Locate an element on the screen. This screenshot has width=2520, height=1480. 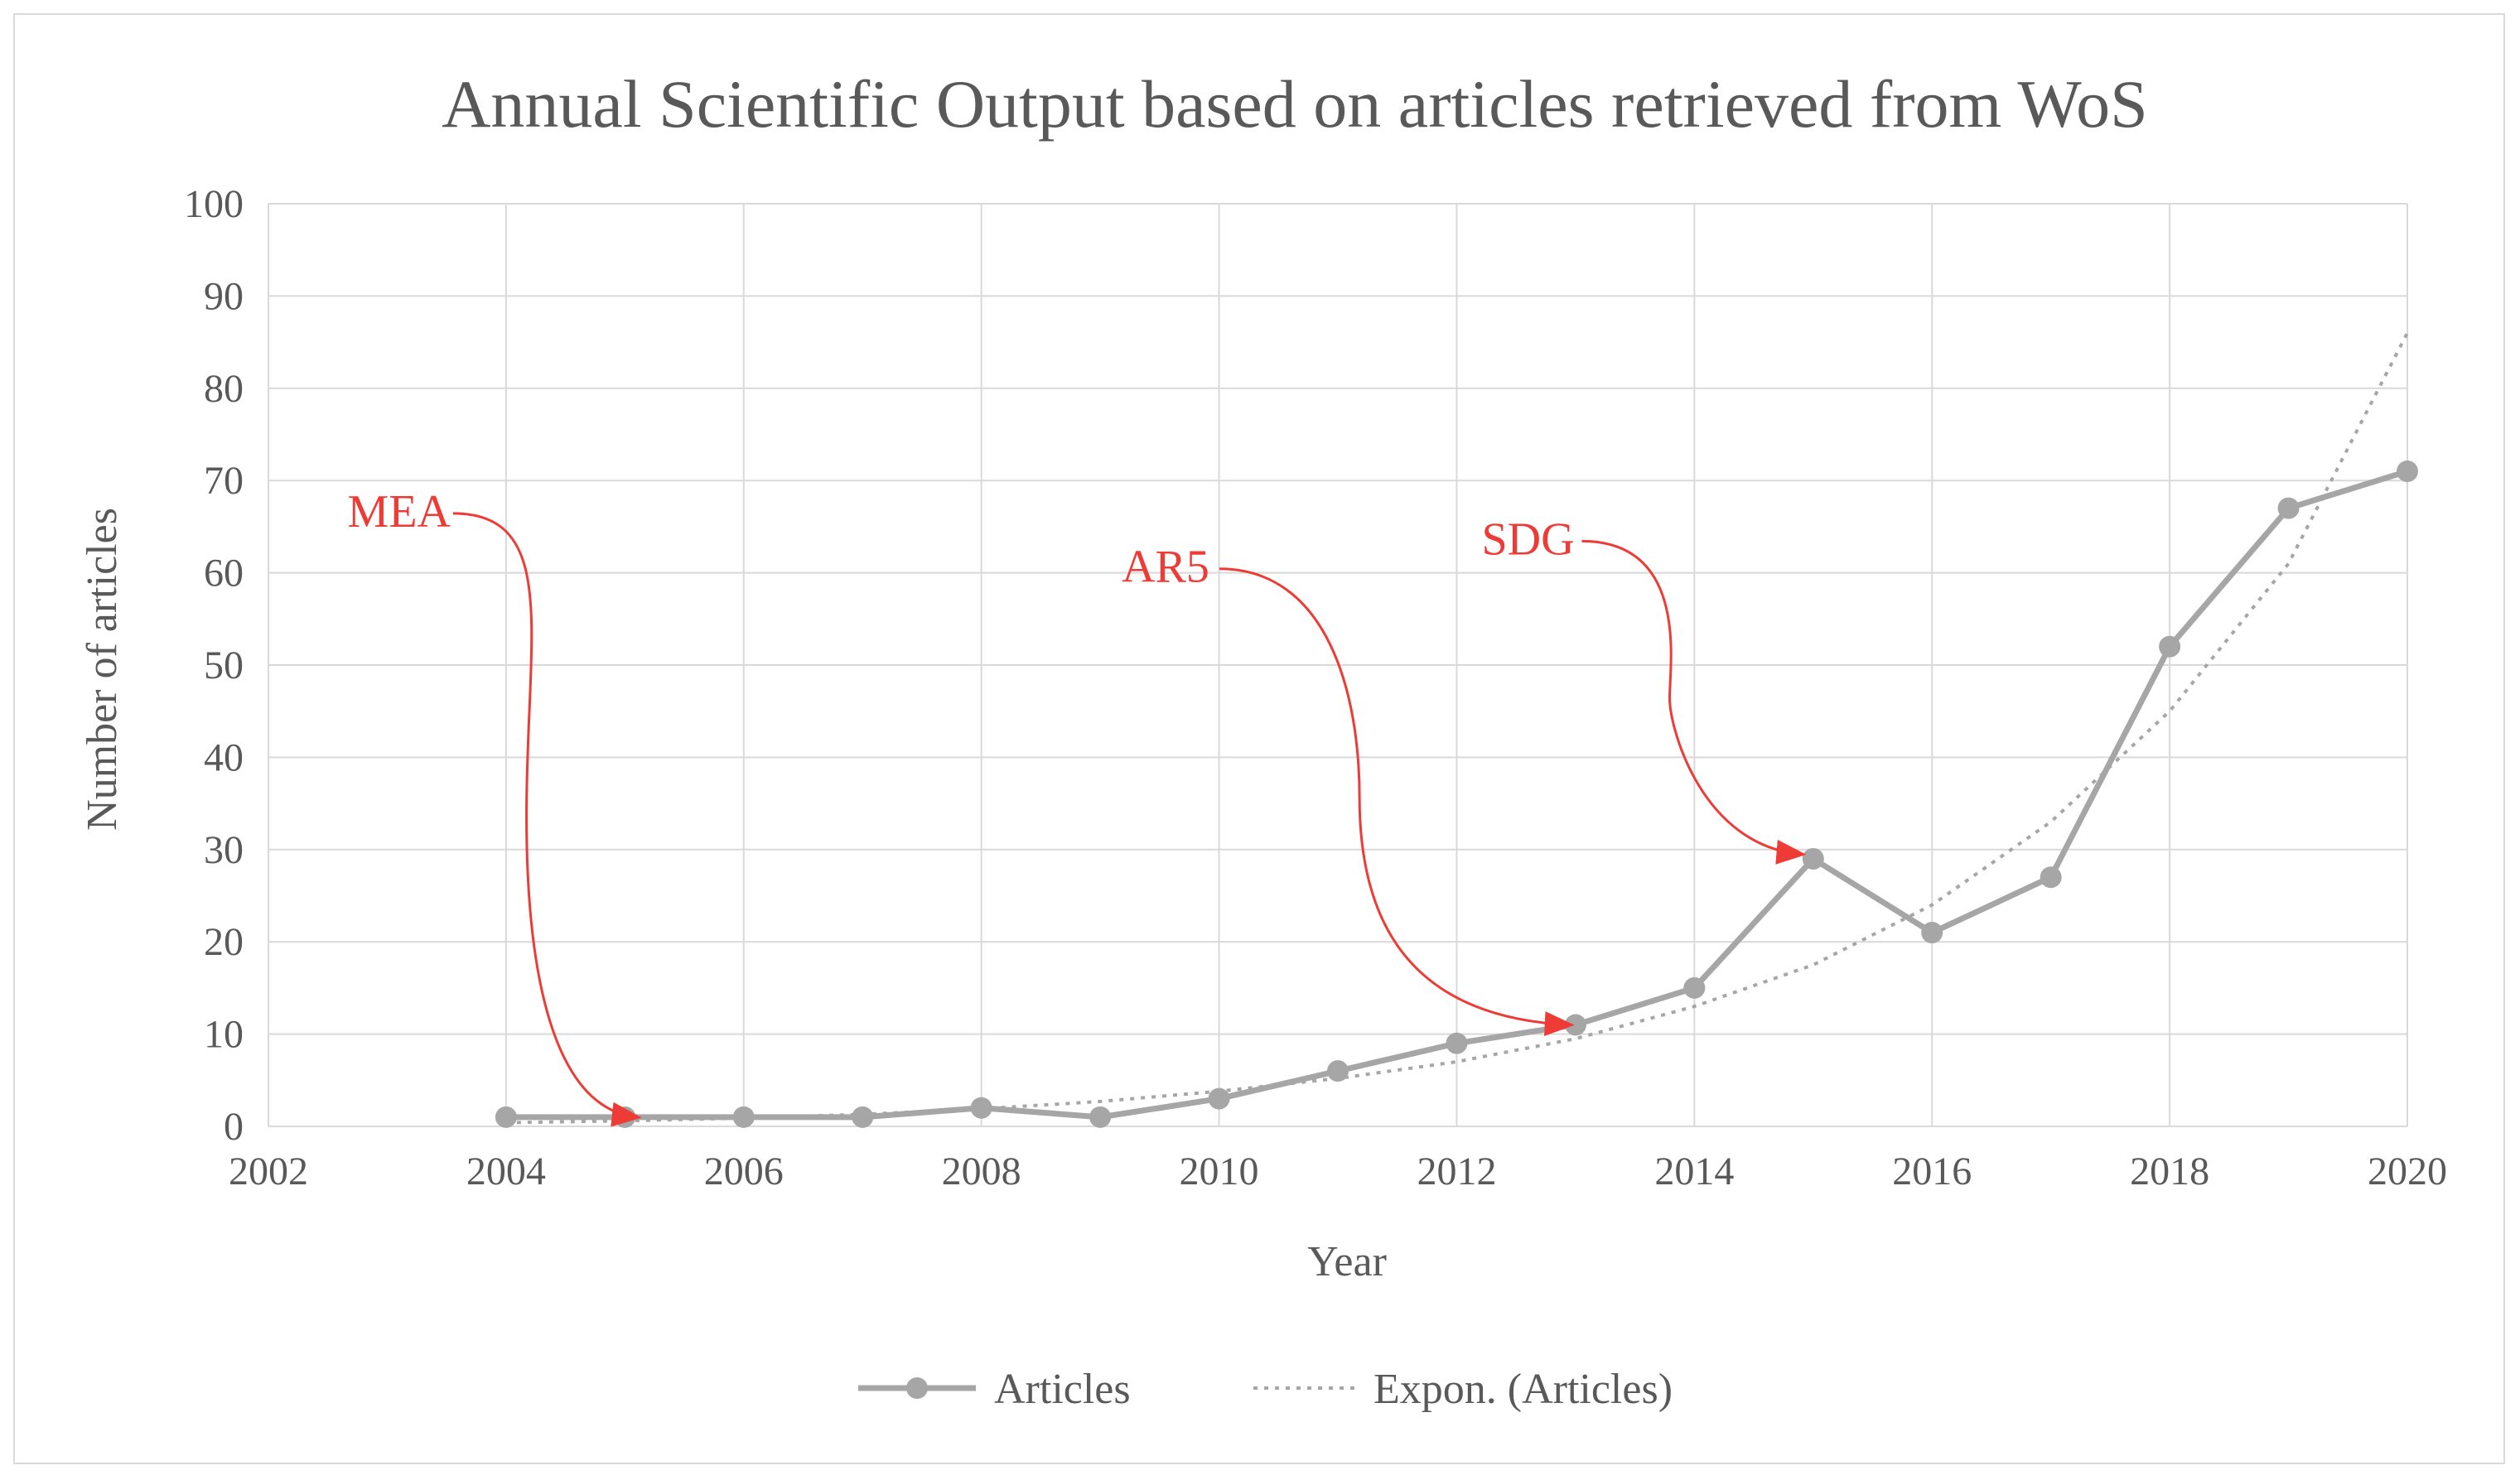
y-tick-label: 40 is located at coordinates (224, 757).